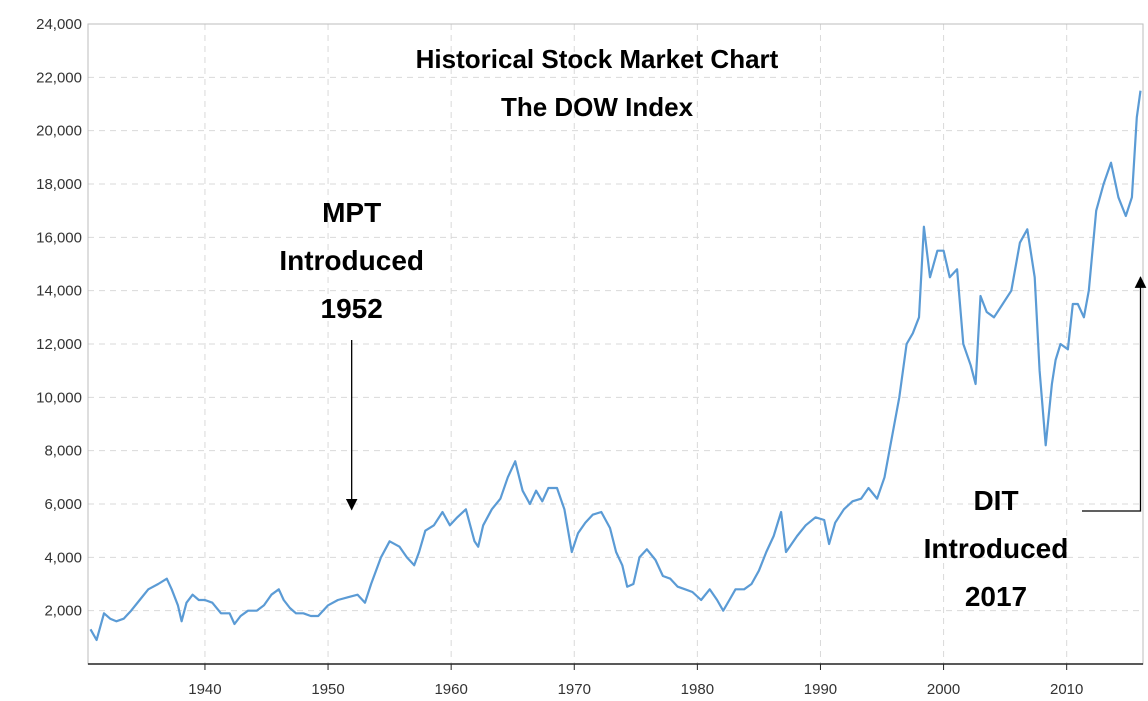  I want to click on x-tick-label: 2010, so click(1066, 689).